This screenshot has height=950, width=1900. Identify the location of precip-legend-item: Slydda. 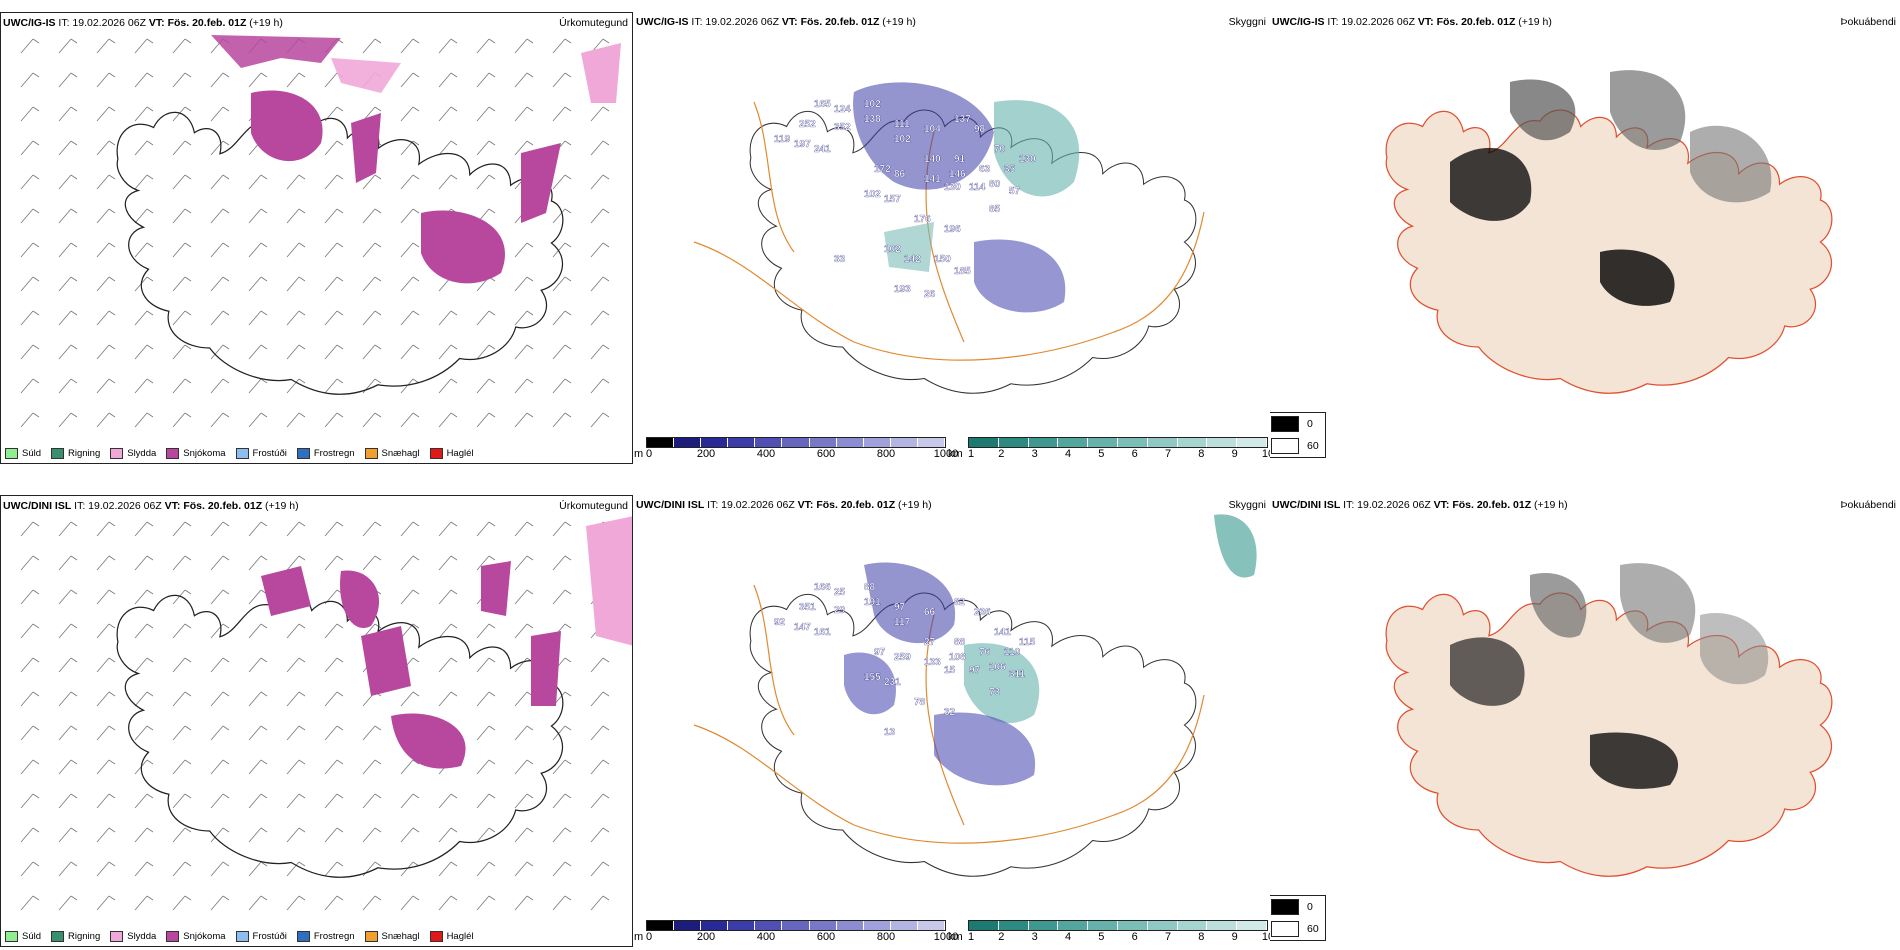
(133, 936).